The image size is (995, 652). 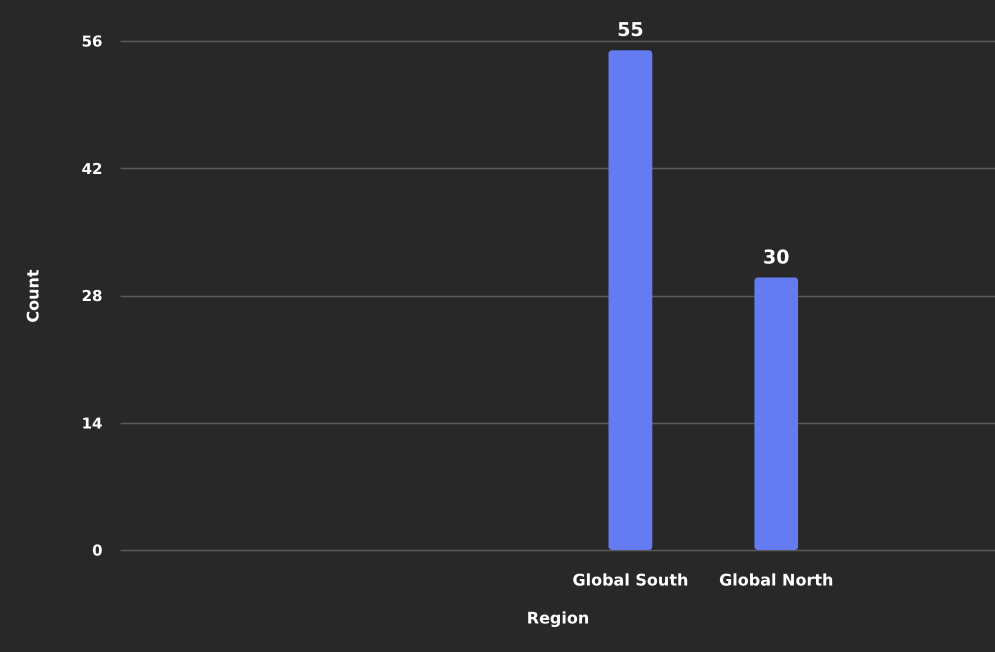 What do you see at coordinates (92, 41) in the screenshot?
I see `y-tick-label: 56` at bounding box center [92, 41].